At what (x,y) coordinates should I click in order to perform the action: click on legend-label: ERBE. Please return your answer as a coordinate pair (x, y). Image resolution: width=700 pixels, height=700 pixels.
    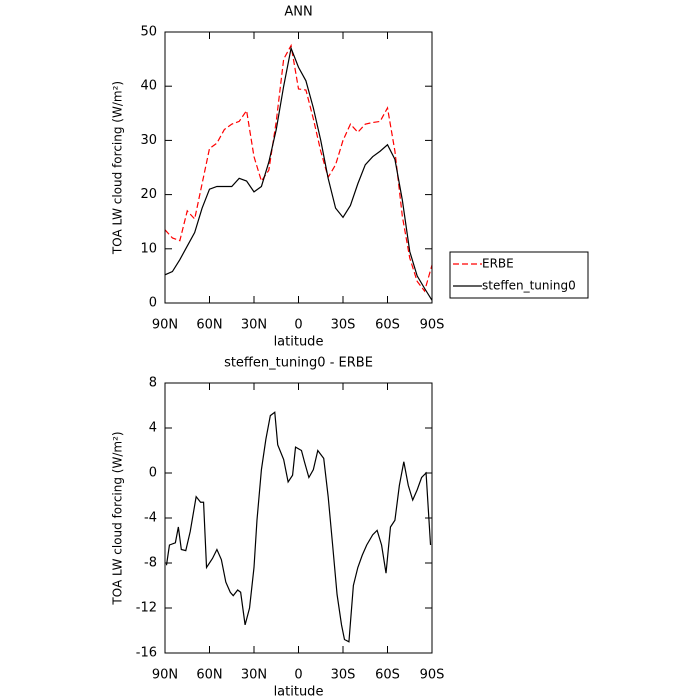
    Looking at the image, I should click on (498, 264).